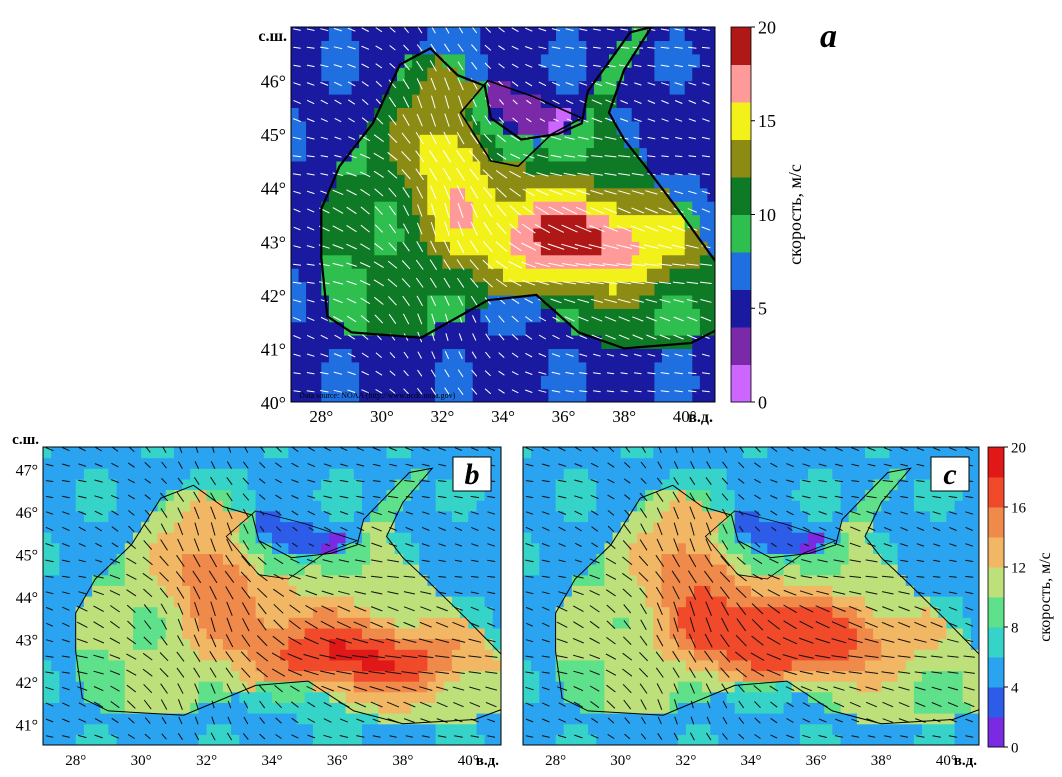  I want to click on panel-letter-box-c, so click(950, 474).